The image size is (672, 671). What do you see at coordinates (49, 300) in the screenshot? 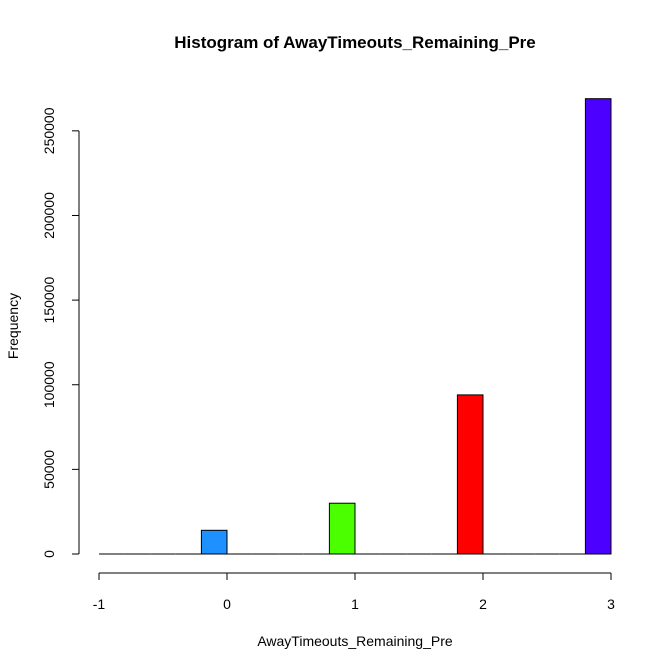
I see `y-tick-label: 150000` at bounding box center [49, 300].